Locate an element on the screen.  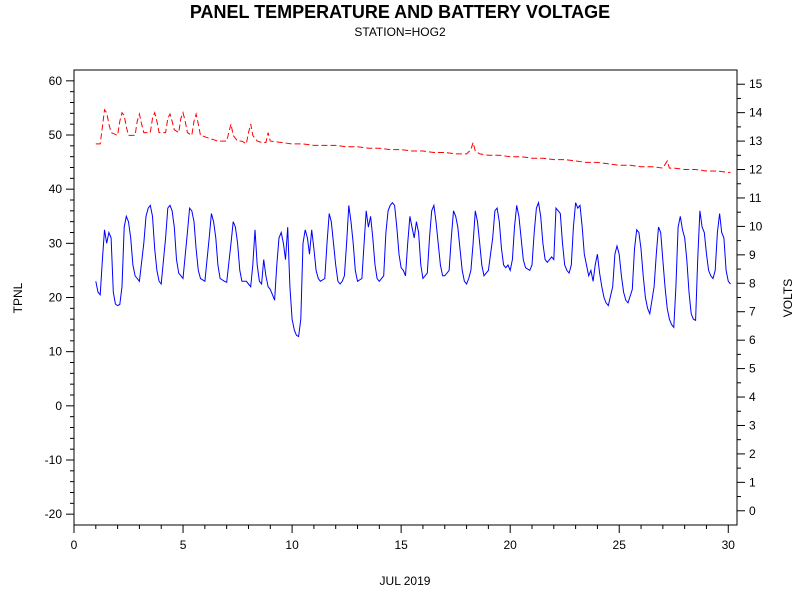
y-right-tick-label: 4 is located at coordinates (752, 397).